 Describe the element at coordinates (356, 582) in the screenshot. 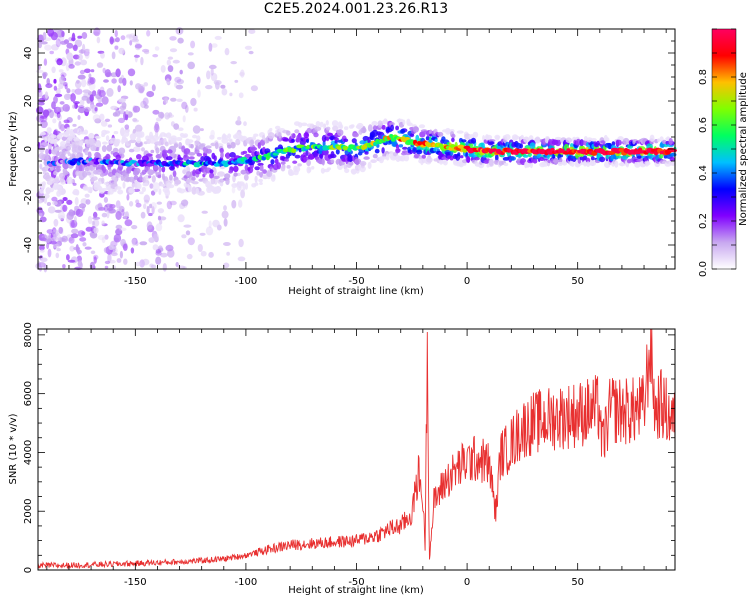

I see `x-tick-label: -50` at that location.